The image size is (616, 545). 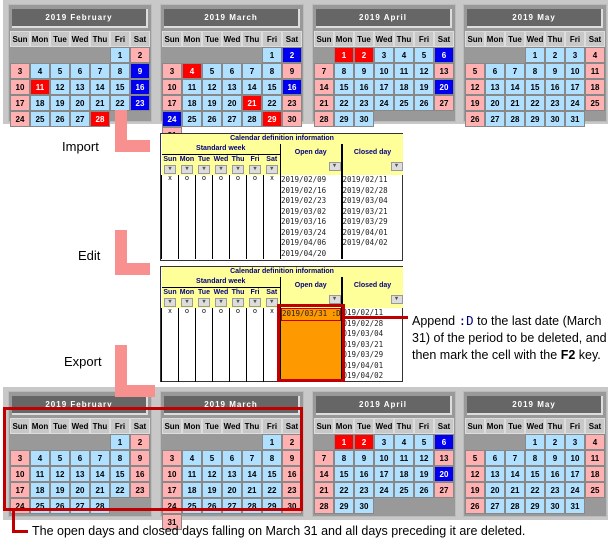 I want to click on closed-day-cell: 019/04/02, so click(x=363, y=376).